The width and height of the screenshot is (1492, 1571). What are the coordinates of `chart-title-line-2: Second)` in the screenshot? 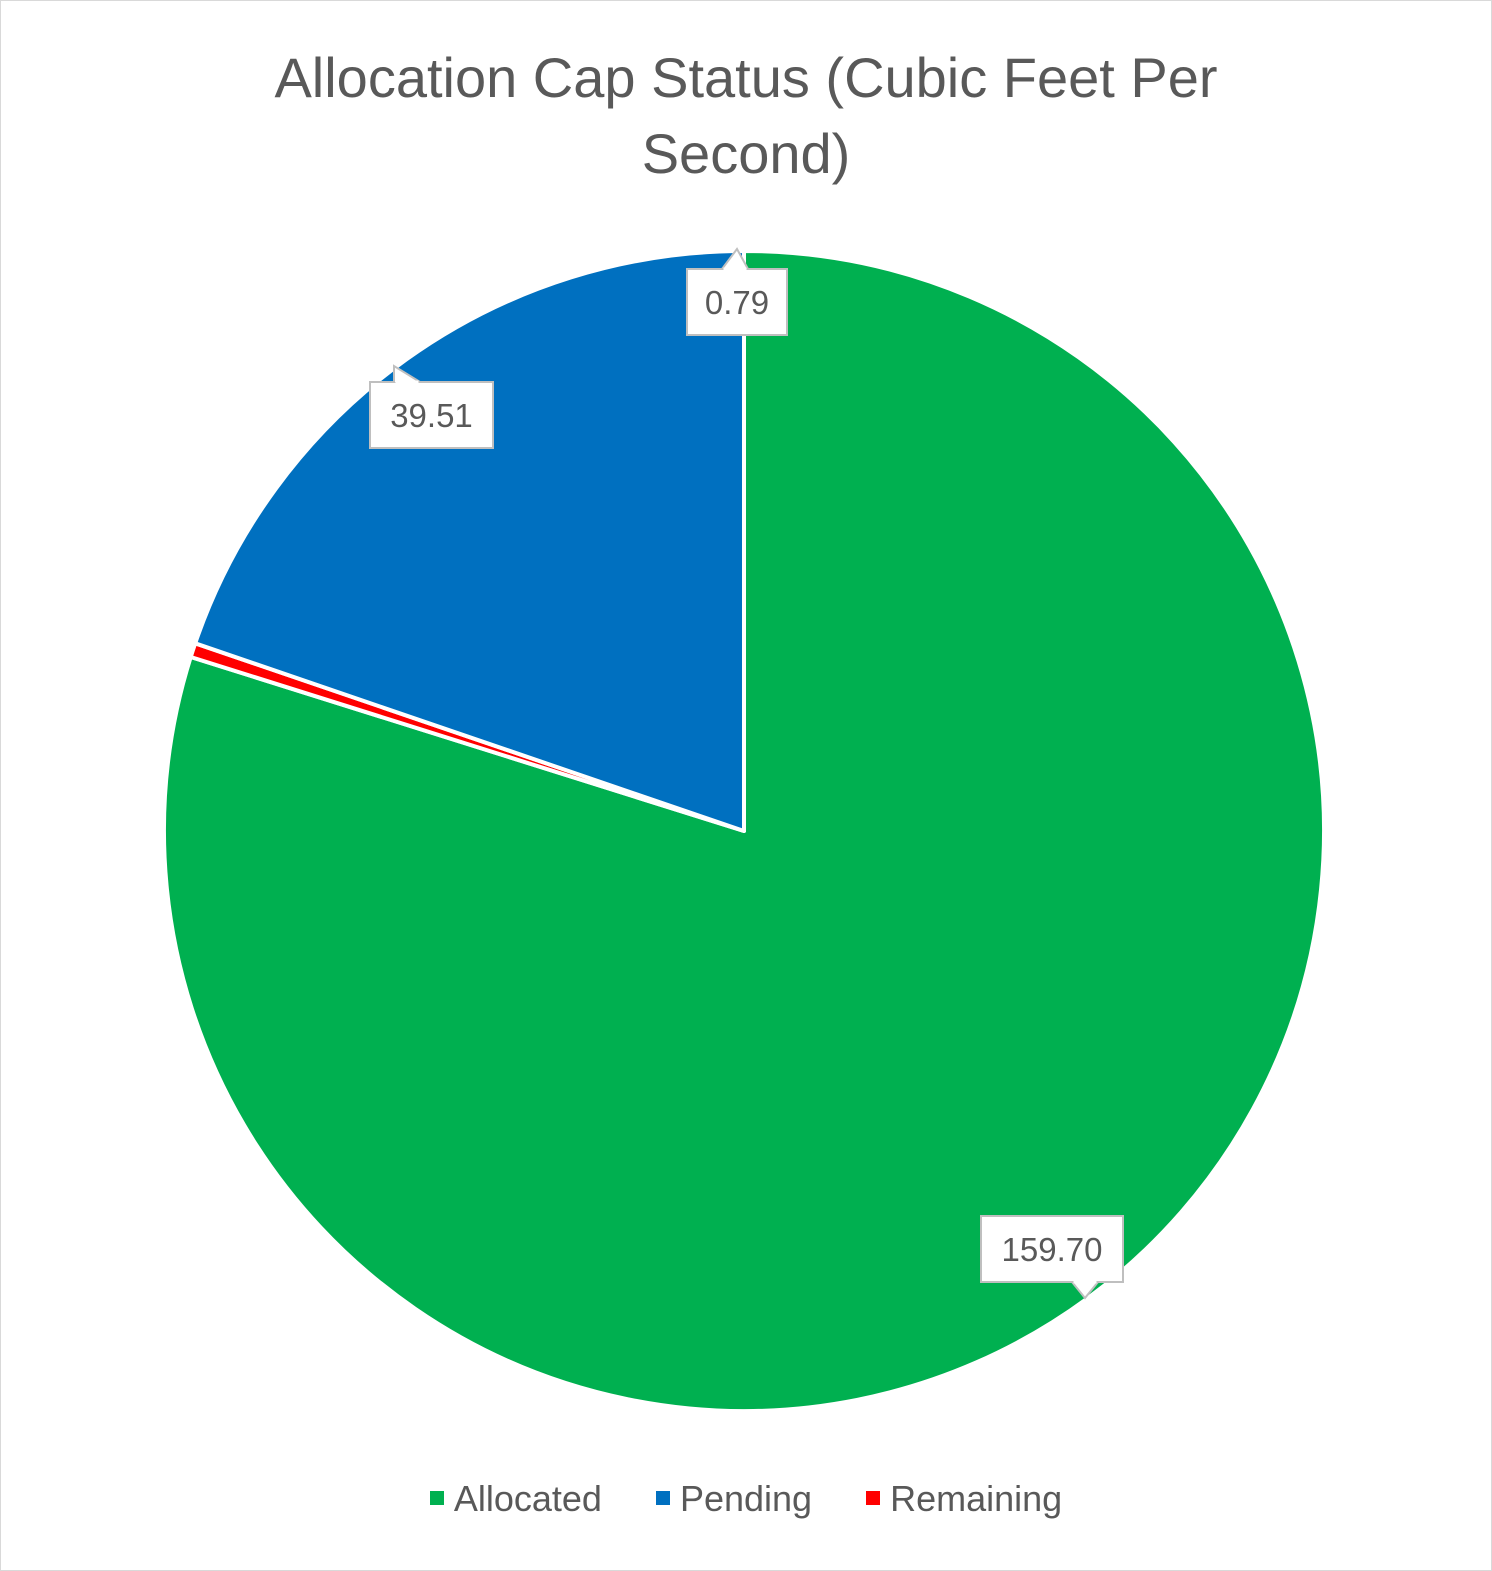 It's located at (746, 153).